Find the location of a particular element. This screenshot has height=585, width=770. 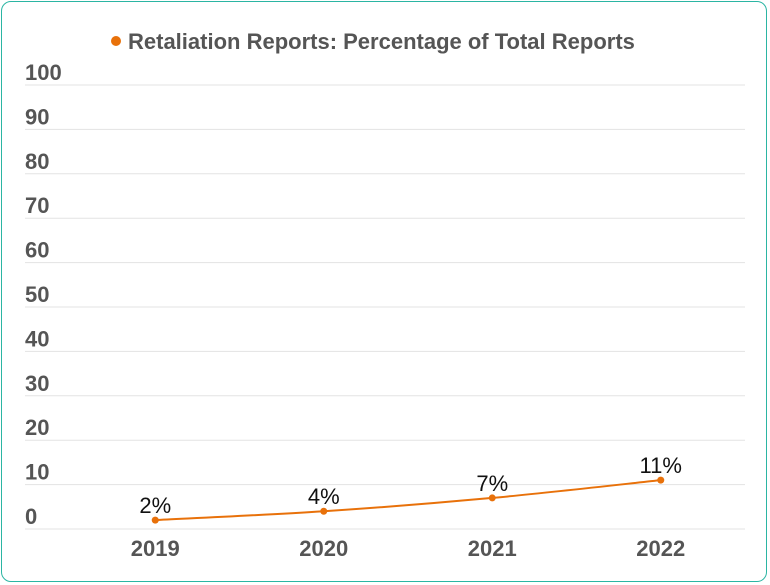

series-line is located at coordinates (408, 500).